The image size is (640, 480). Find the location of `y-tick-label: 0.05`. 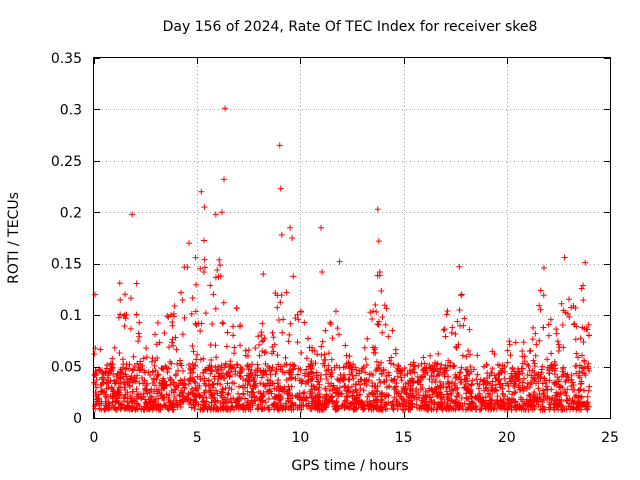

y-tick-label: 0.05 is located at coordinates (66, 368).